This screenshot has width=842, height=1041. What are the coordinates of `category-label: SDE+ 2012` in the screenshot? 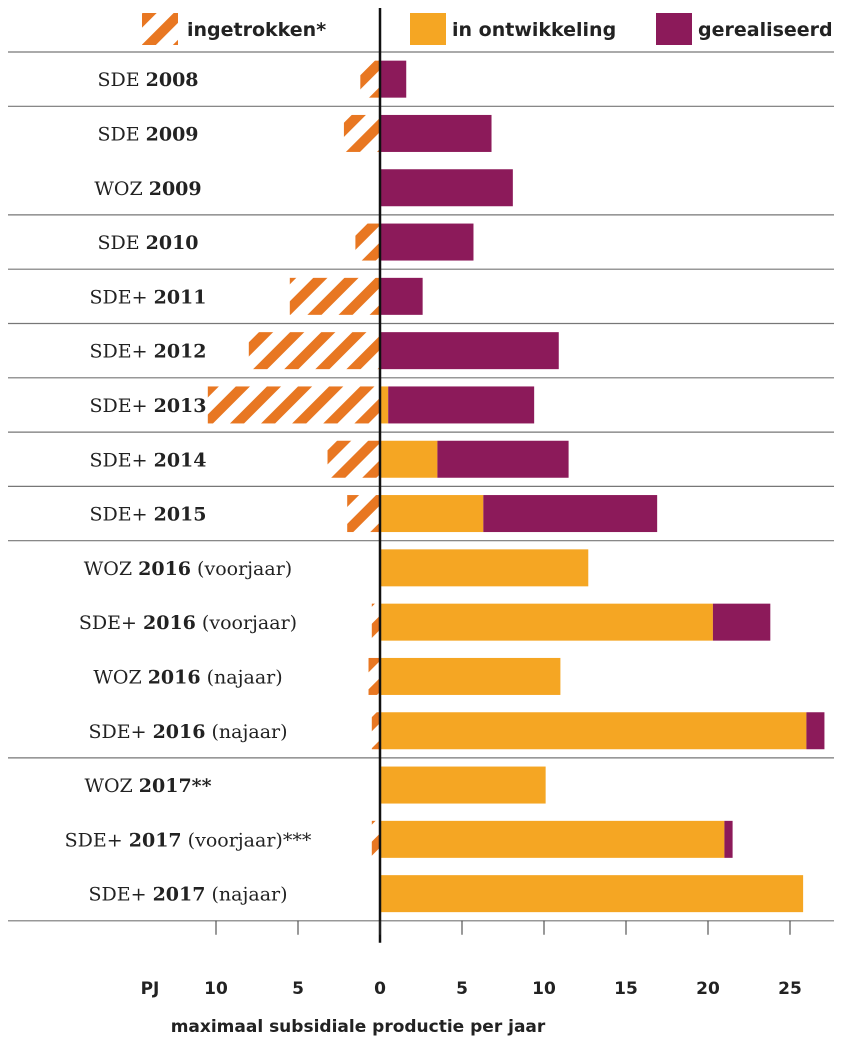 It's located at (148, 352).